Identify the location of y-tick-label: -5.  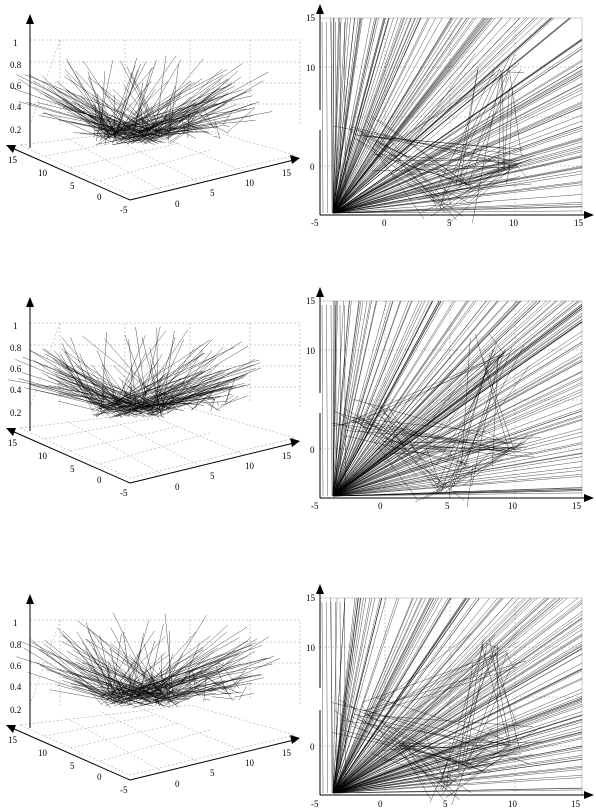
(124, 493).